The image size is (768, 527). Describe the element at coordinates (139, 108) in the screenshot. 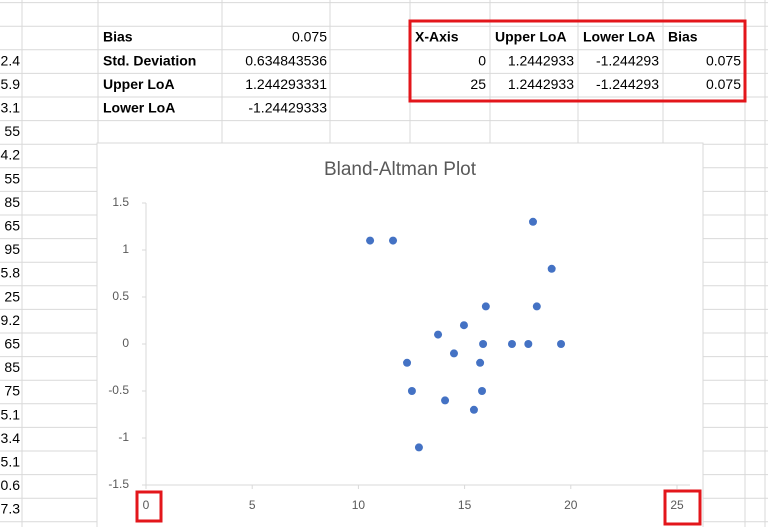

I see `cell-label: Lower LoA` at that location.